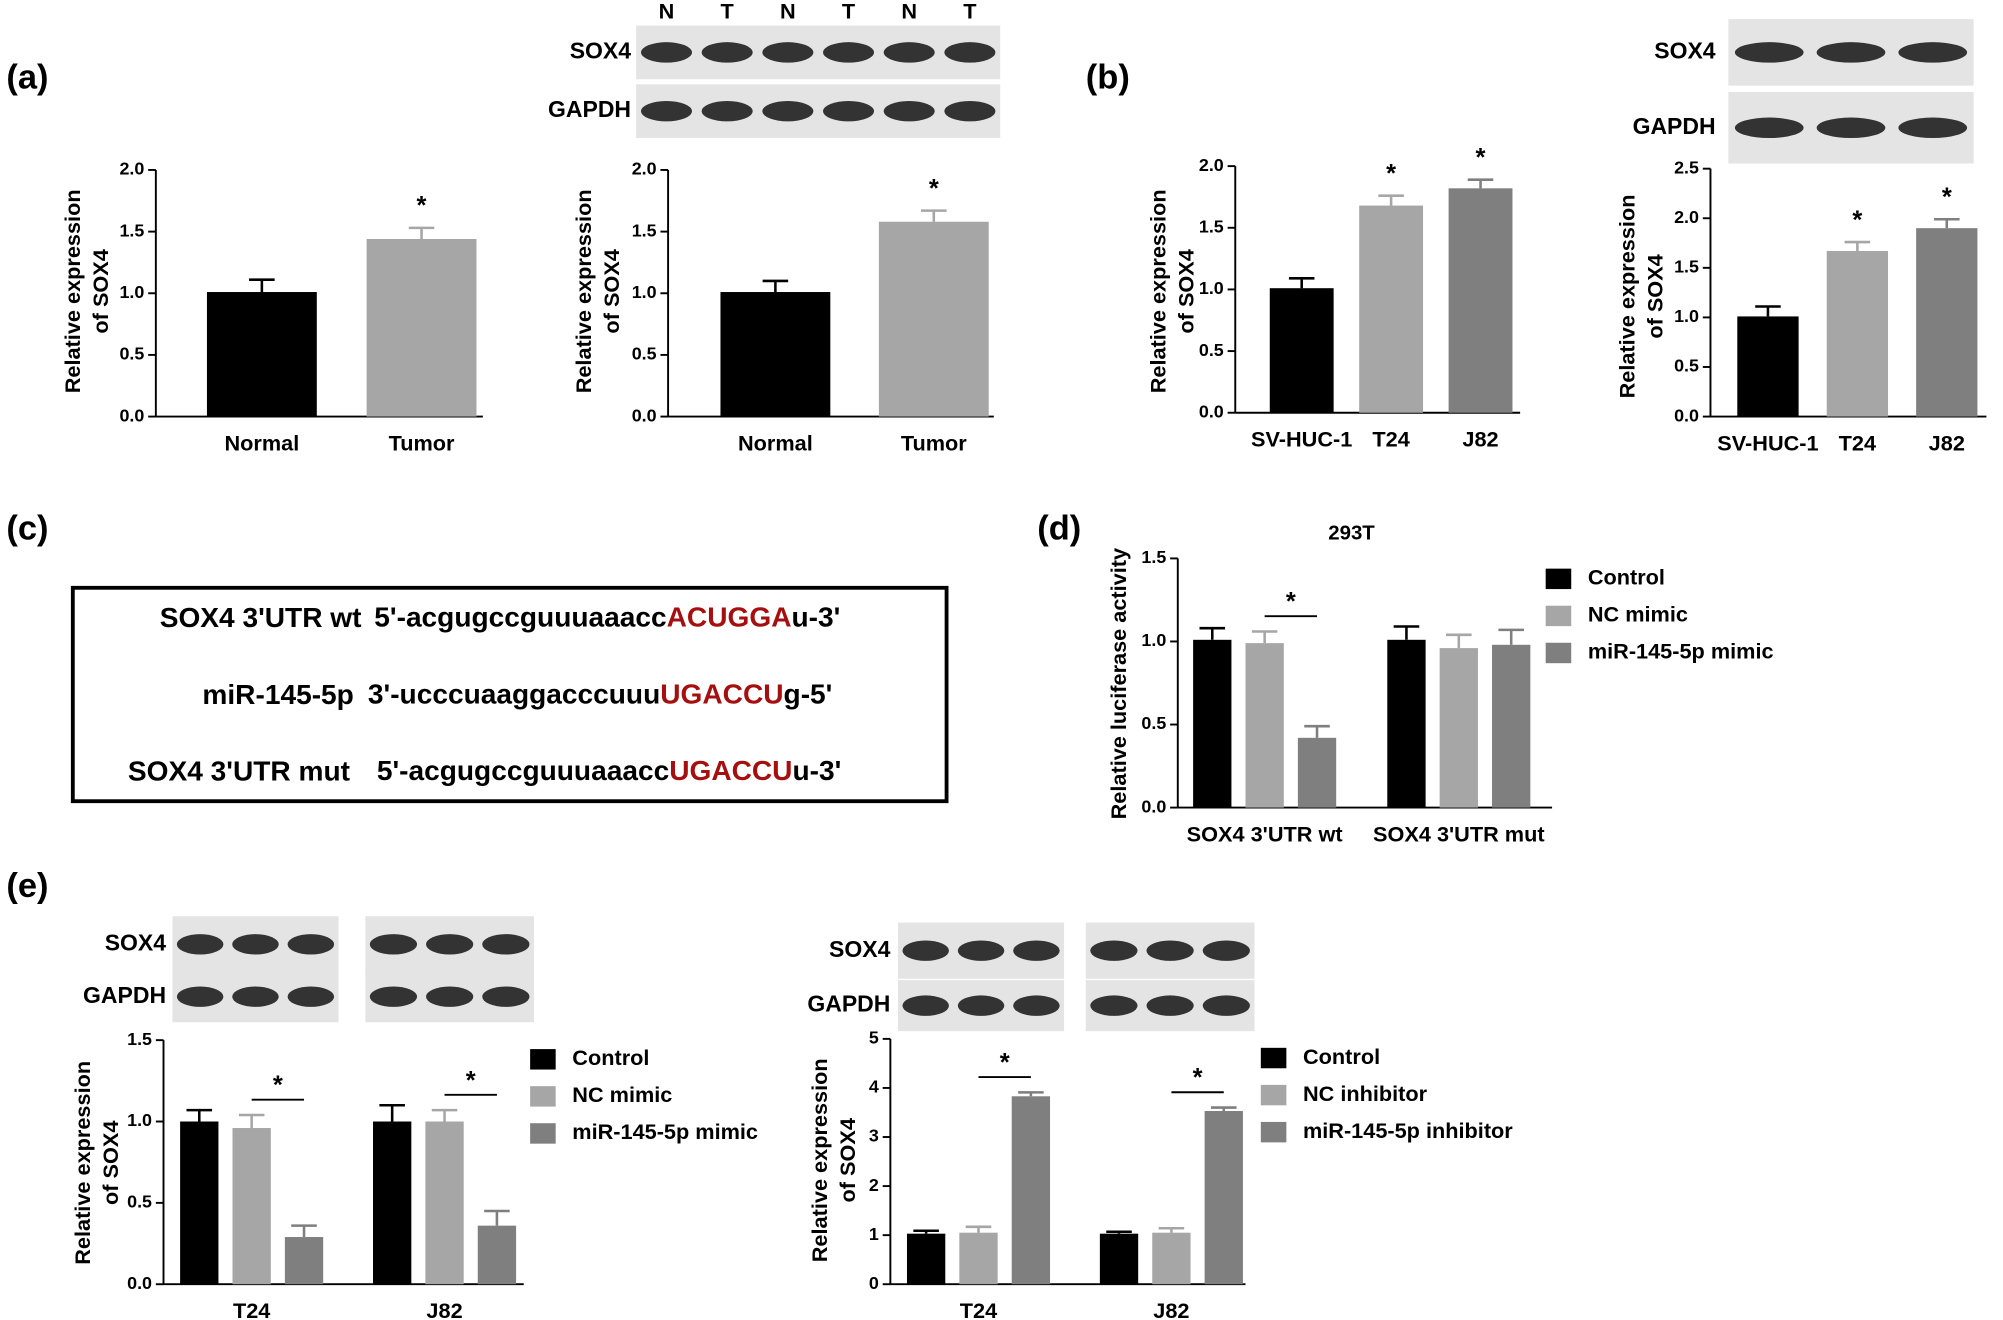  I want to click on legend-label: NC mimic, so click(1638, 614).